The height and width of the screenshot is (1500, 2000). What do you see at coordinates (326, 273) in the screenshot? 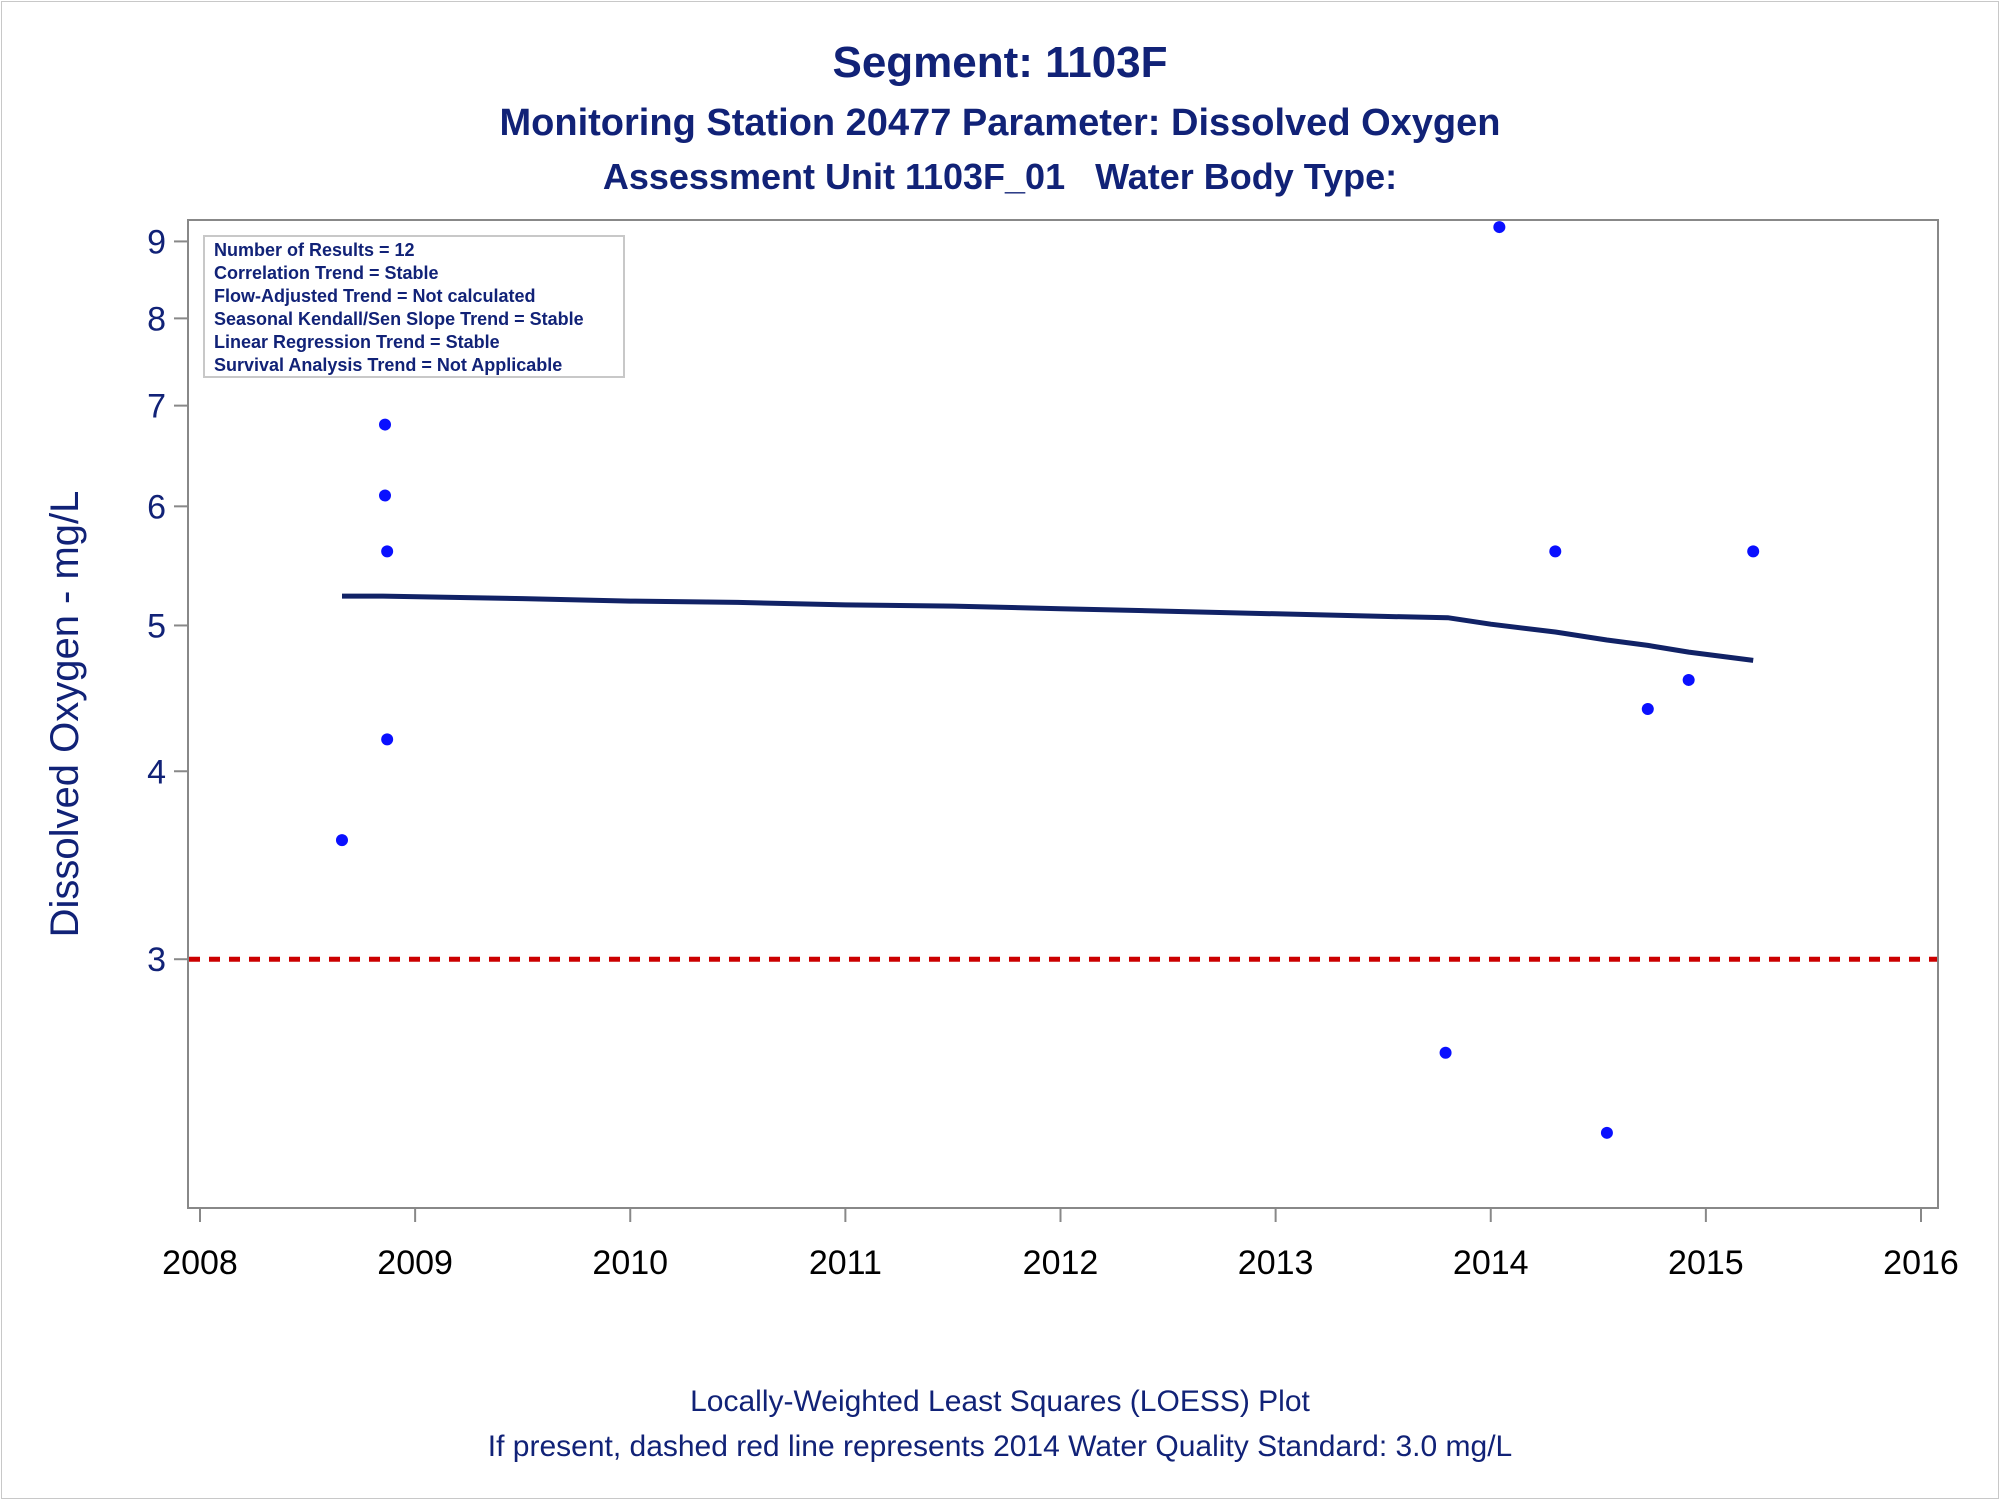
I see `stats-line-2: Correlation Trend = Stable` at bounding box center [326, 273].